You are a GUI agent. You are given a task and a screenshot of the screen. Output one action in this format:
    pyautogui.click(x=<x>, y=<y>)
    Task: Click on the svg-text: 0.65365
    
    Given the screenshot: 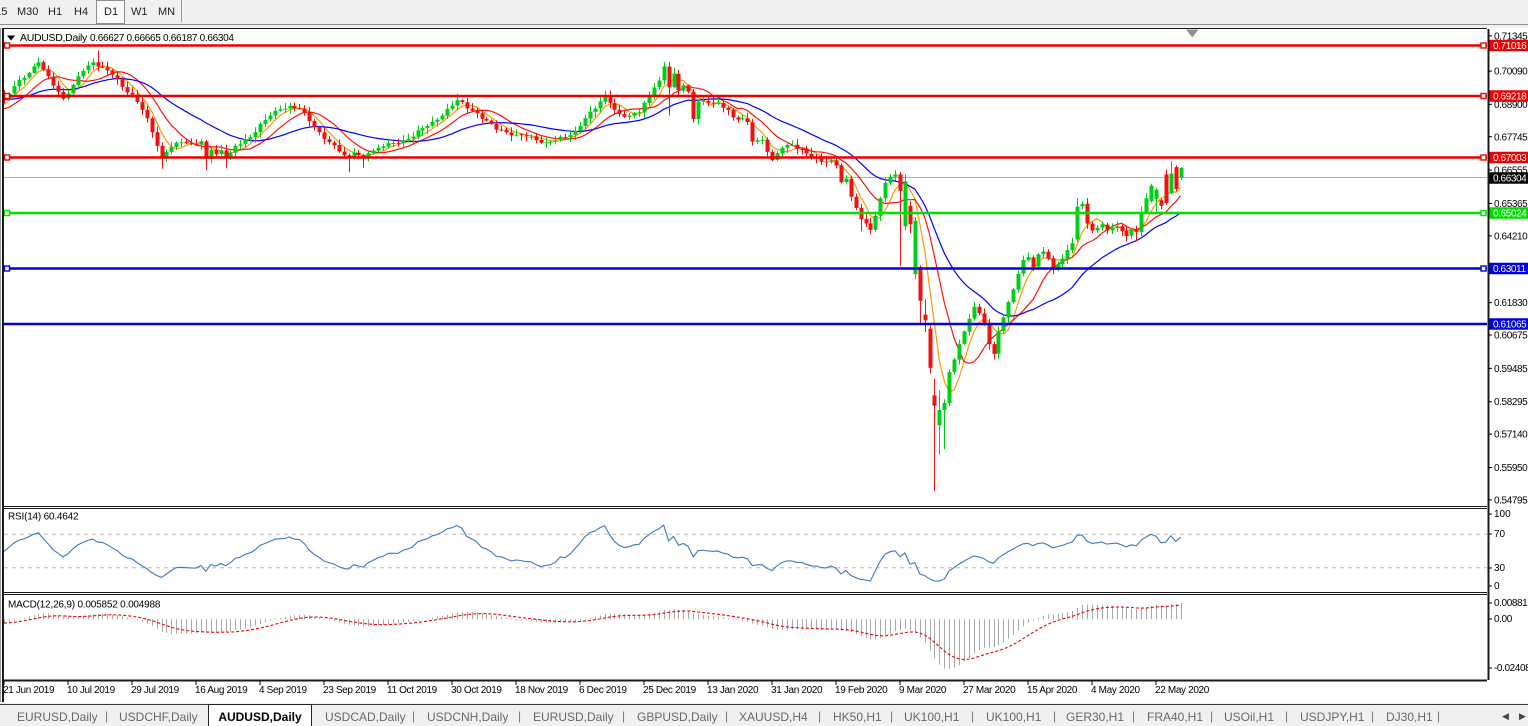 What is the action you would take?
    pyautogui.click(x=1511, y=204)
    